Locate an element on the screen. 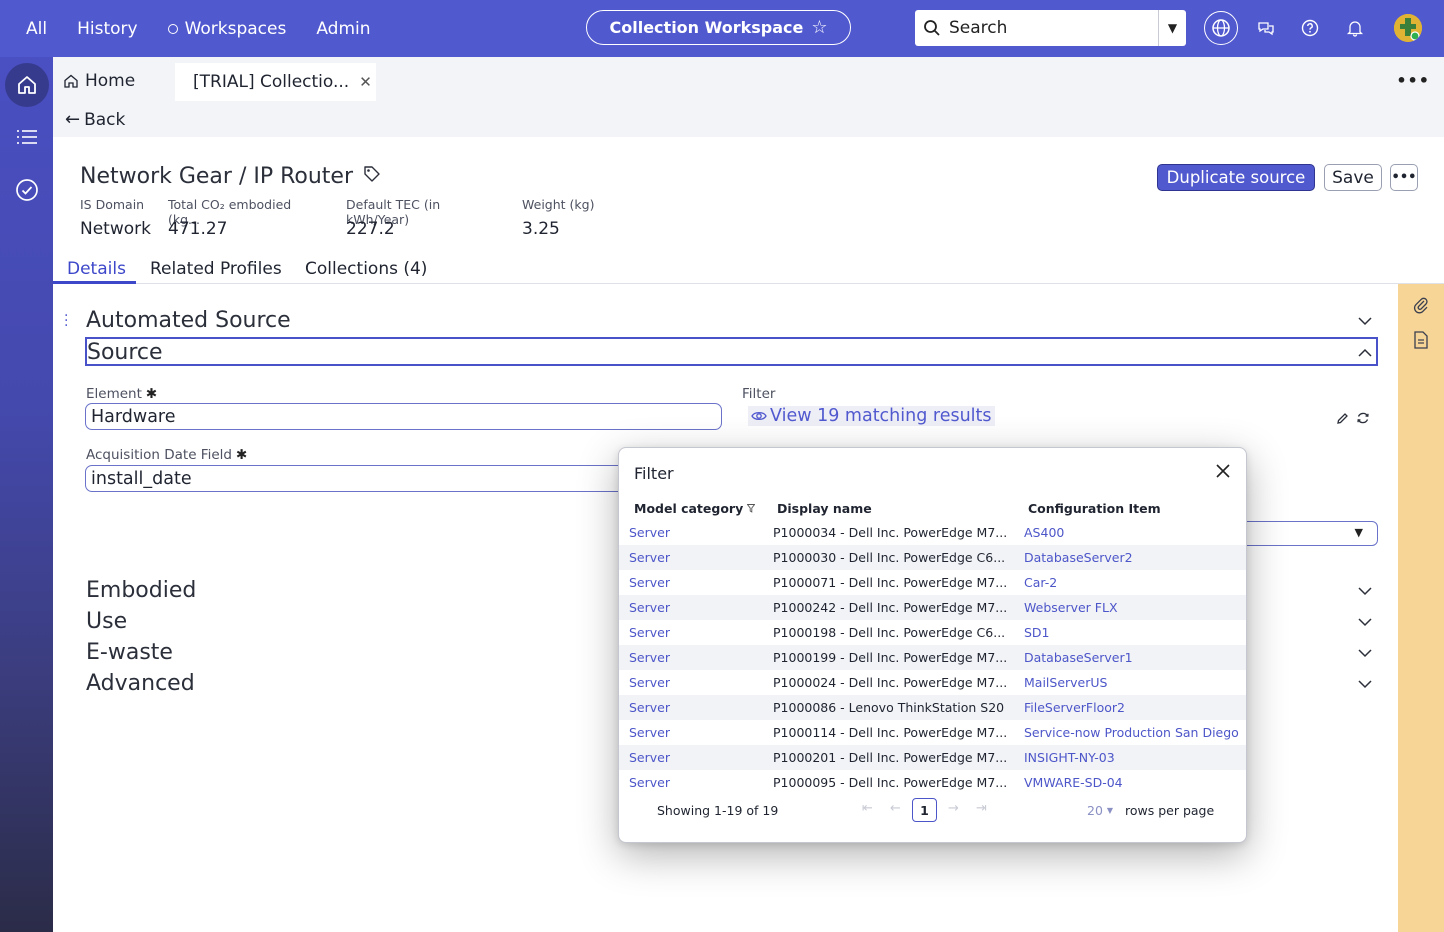 The image size is (1444, 932). rows-per-page-select: 20 ▼ is located at coordinates (1100, 810).